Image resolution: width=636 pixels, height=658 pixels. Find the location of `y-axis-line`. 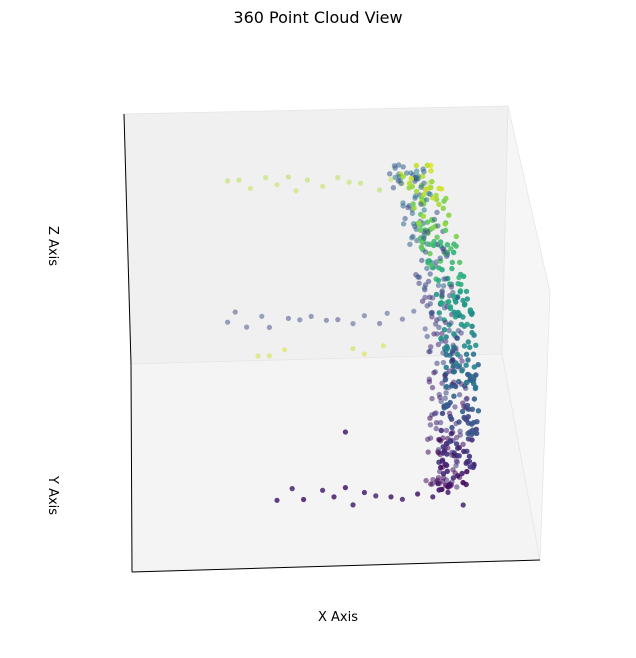

y-axis-line is located at coordinates (131, 468).